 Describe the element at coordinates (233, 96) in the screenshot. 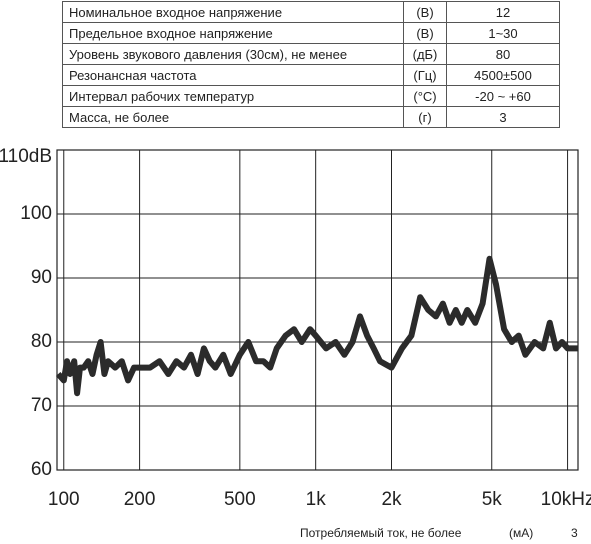

I see `cell: Интервал рабочих температур` at that location.